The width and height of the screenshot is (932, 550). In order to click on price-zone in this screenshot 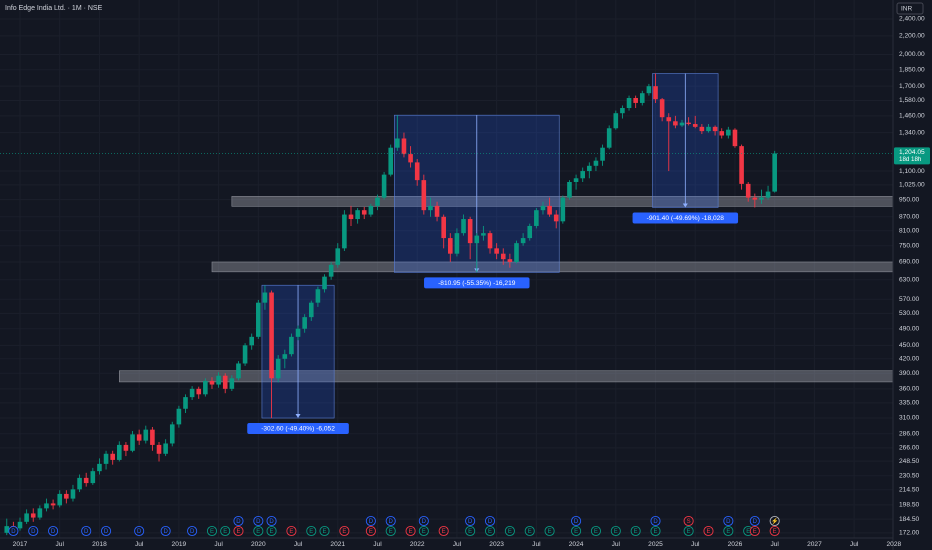, I will do `click(506, 376)`.